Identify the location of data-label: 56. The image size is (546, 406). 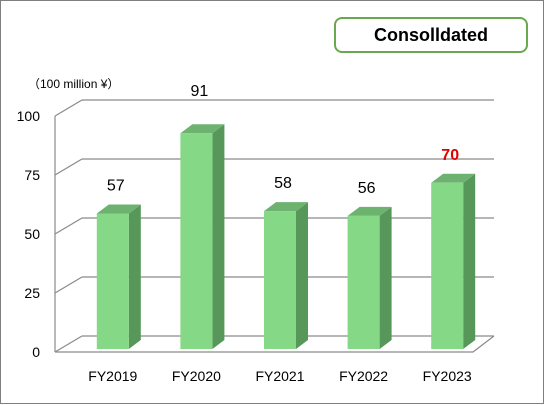
(367, 188).